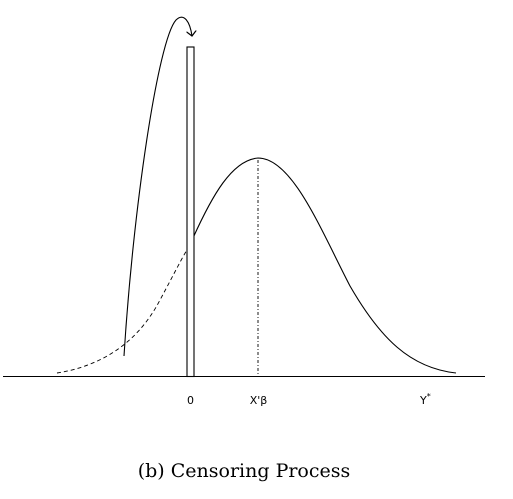  I want to click on zero-label: 0, so click(190, 400).